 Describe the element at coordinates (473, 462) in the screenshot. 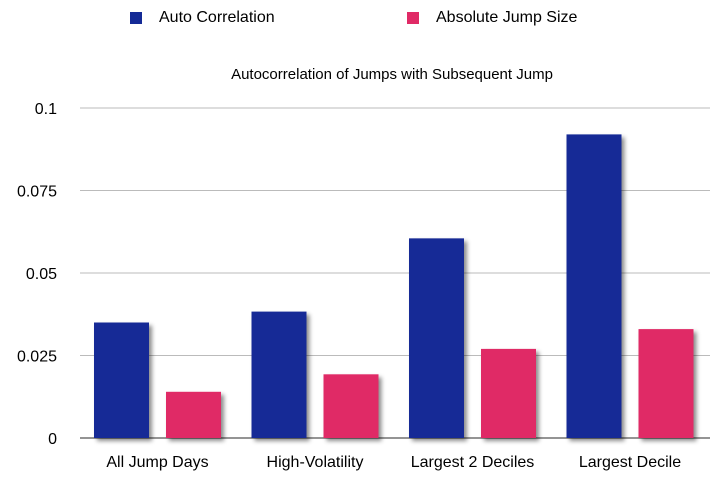

I see `x-tick-label: Largest 2 Deciles` at that location.